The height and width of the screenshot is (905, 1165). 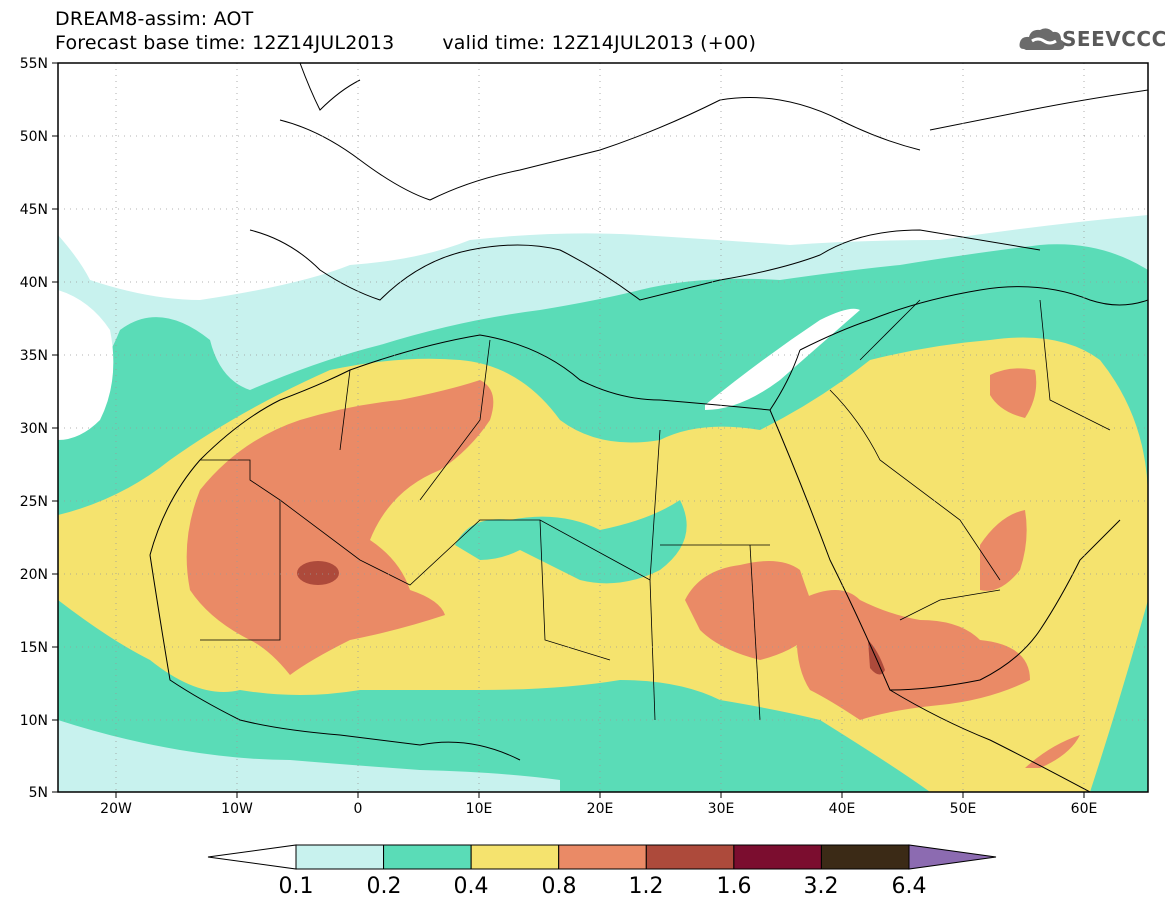 I want to click on aot-band-below-west, so click(x=86, y=365).